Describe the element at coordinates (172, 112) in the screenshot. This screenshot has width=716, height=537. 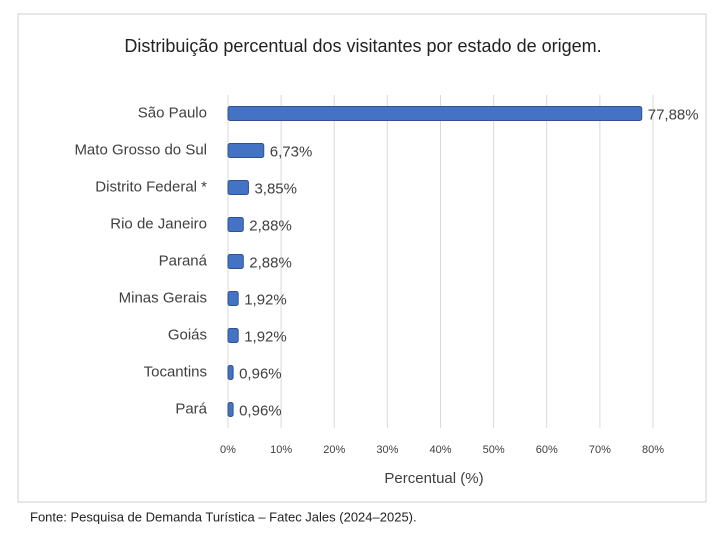
I see `y-tick-label: São Paulo` at that location.